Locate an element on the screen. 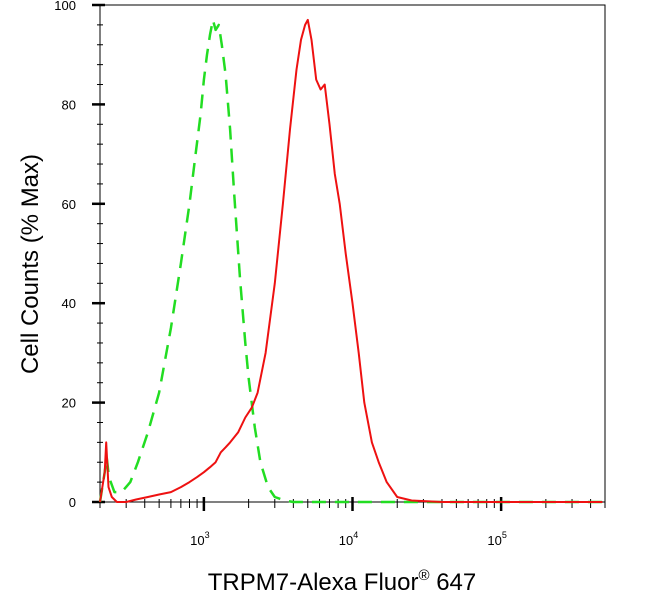 This screenshot has width=650, height=600. x-tick-exponent: 5 is located at coordinates (504, 535).